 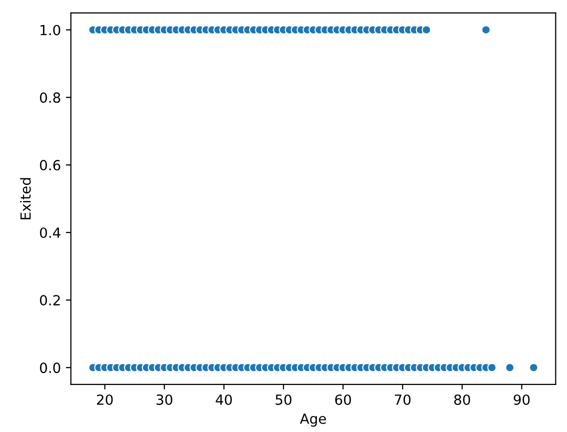 What do you see at coordinates (25, 199) in the screenshot?
I see `y-axis-title: Exited` at bounding box center [25, 199].